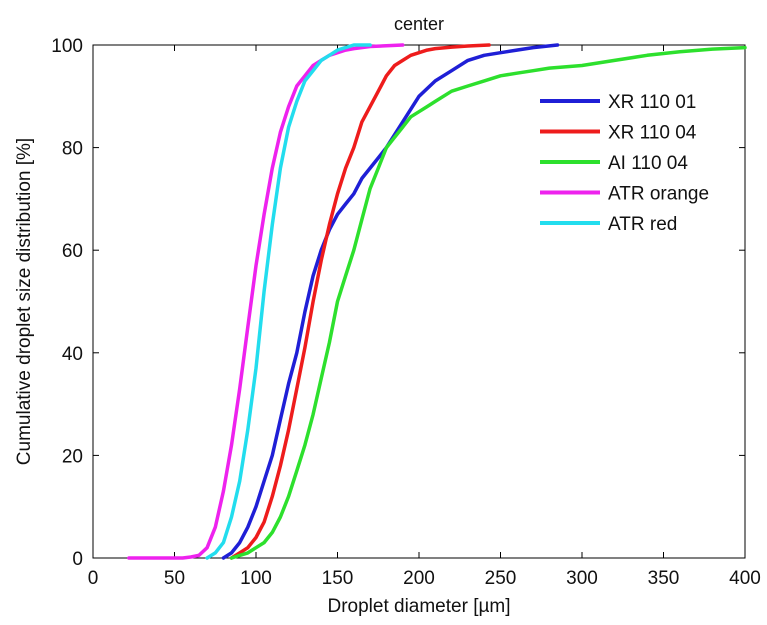 Image resolution: width=767 pixels, height=625 pixels. Describe the element at coordinates (419, 578) in the screenshot. I see `x-tick-label: 200` at that location.